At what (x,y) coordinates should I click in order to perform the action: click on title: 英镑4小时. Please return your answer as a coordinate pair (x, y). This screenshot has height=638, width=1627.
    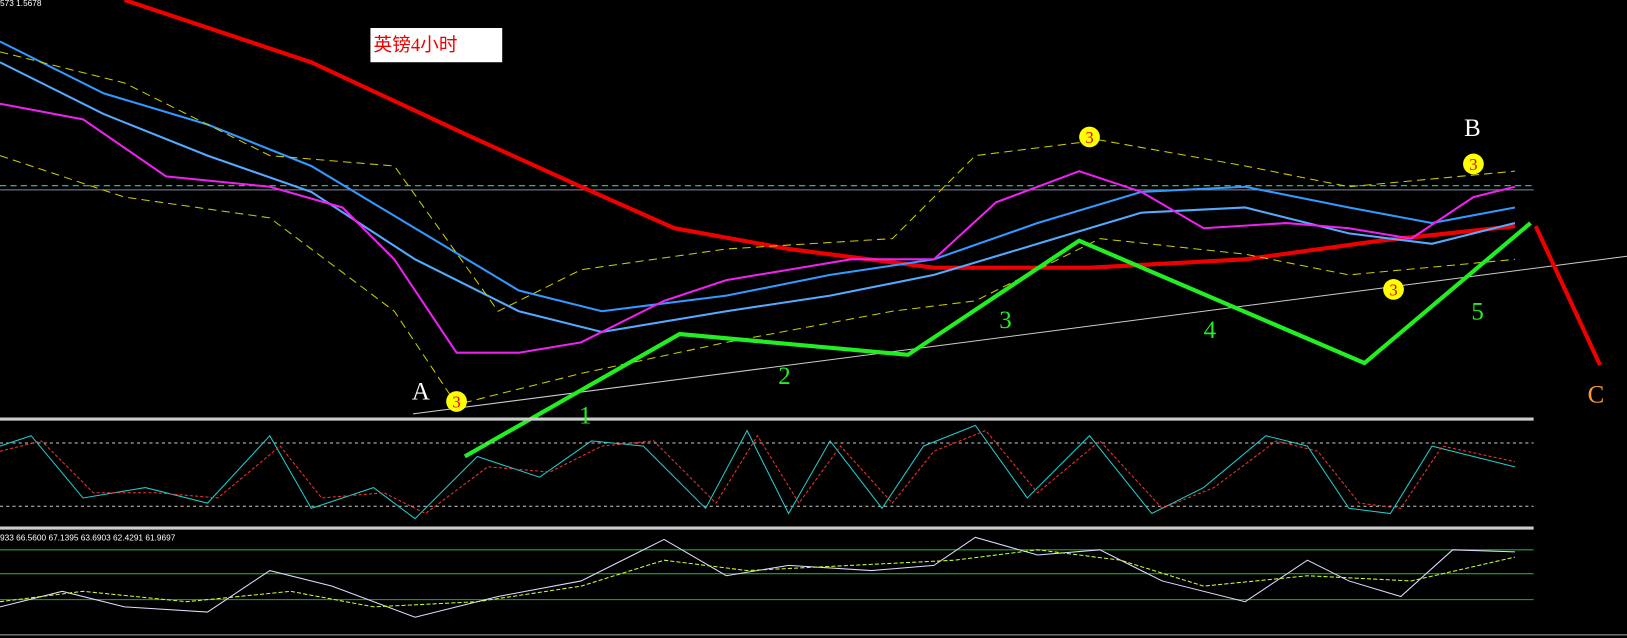
    Looking at the image, I should click on (416, 45).